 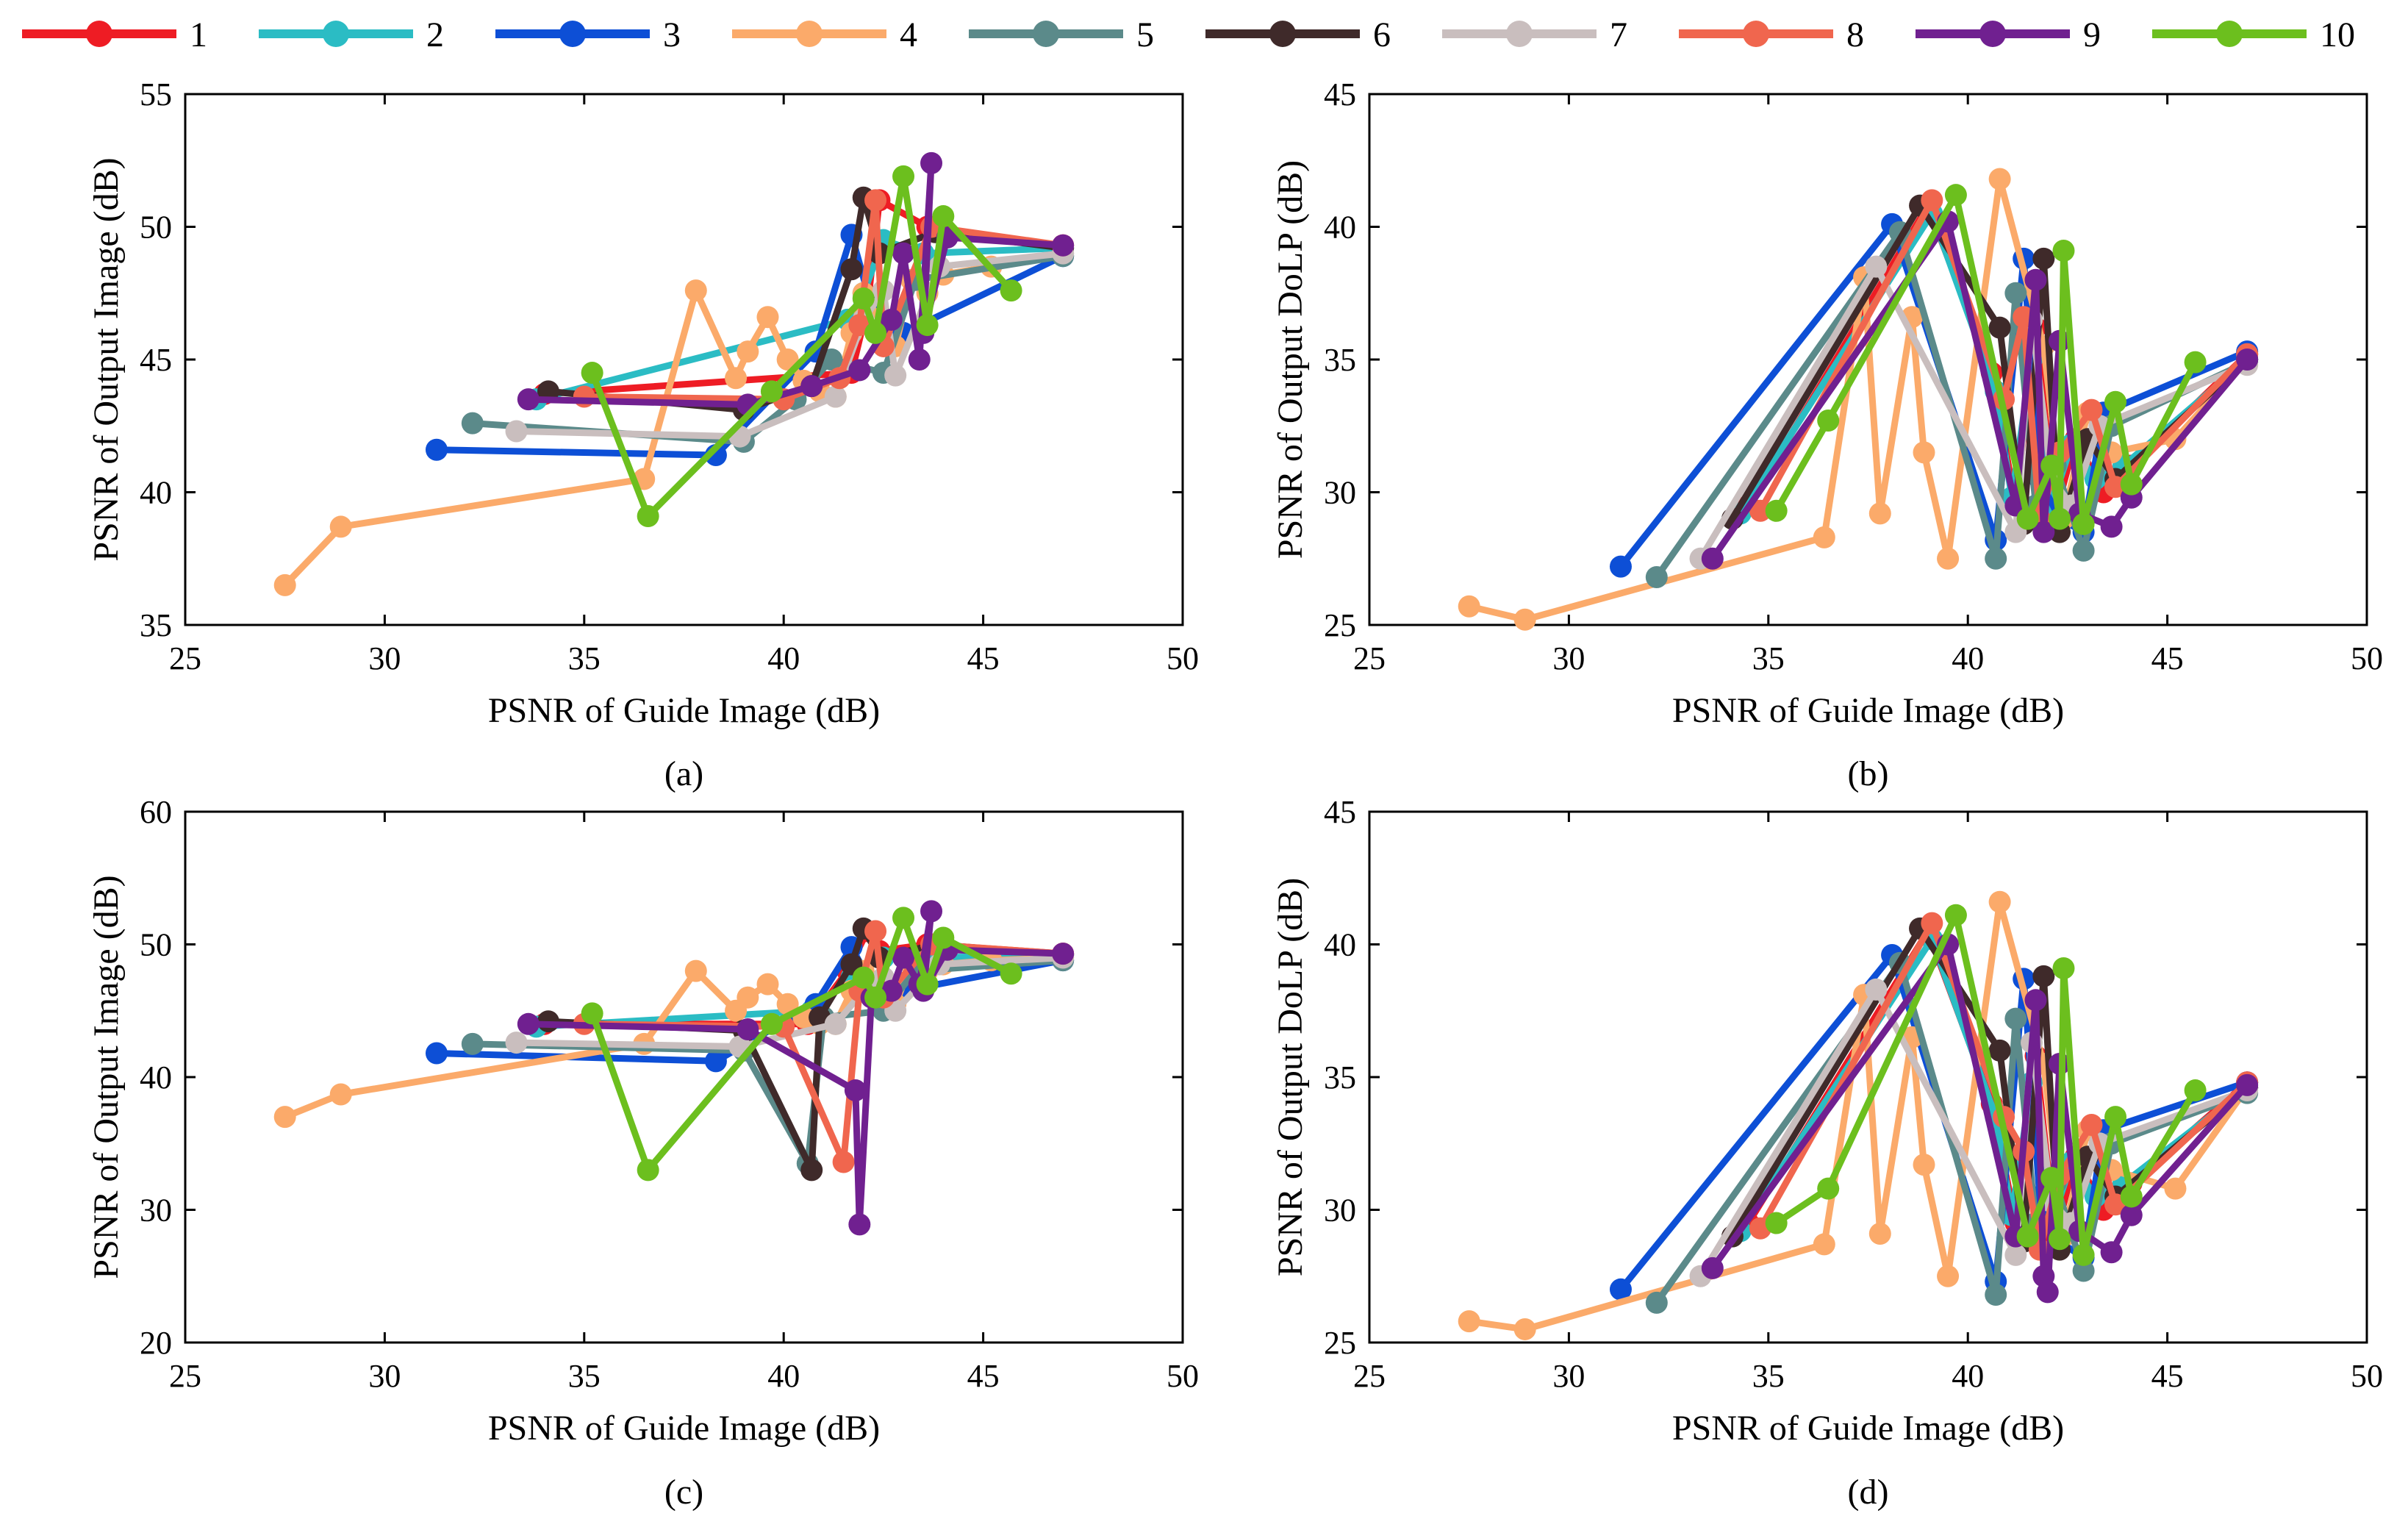 I want to click on x-tick-label-a: 40, so click(x=784, y=658).